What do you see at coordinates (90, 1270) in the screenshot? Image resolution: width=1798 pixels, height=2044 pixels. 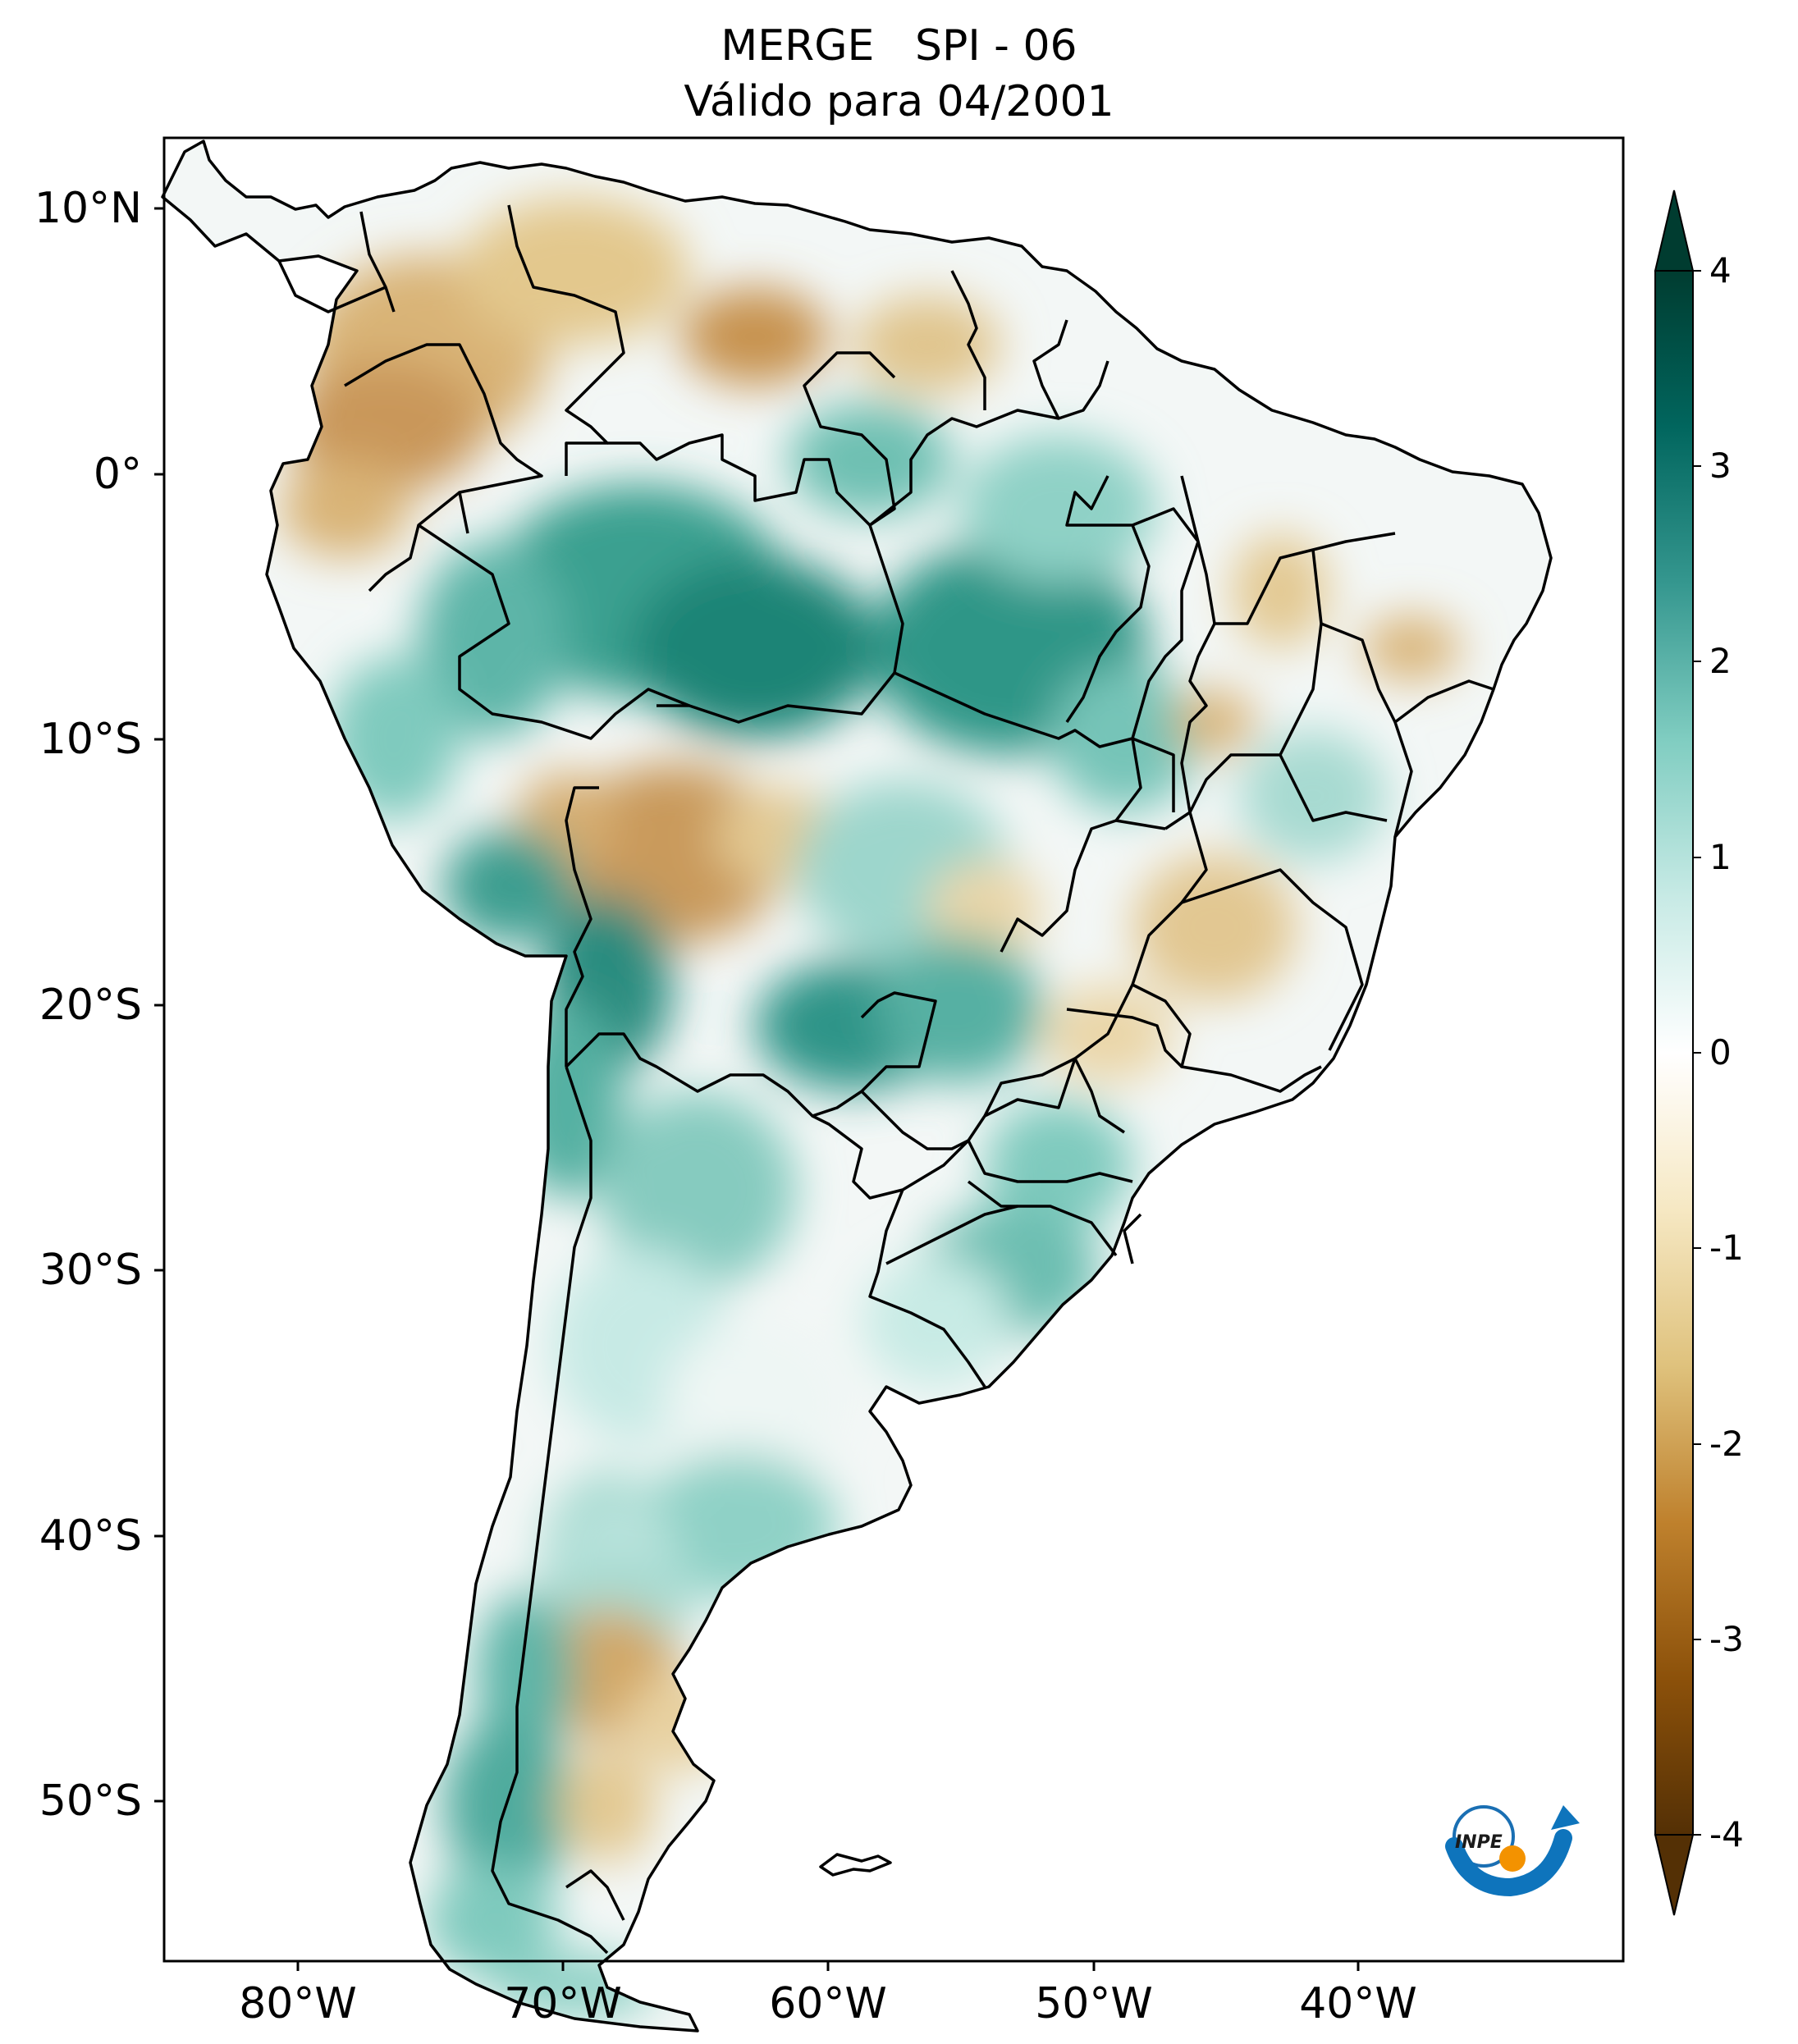 I see `y-tick-label: 30°S` at bounding box center [90, 1270].